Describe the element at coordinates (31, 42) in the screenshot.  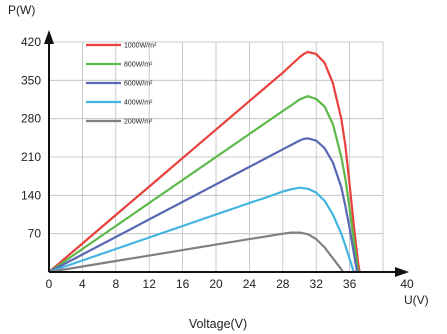
I see `y-tick-label: 420` at that location.